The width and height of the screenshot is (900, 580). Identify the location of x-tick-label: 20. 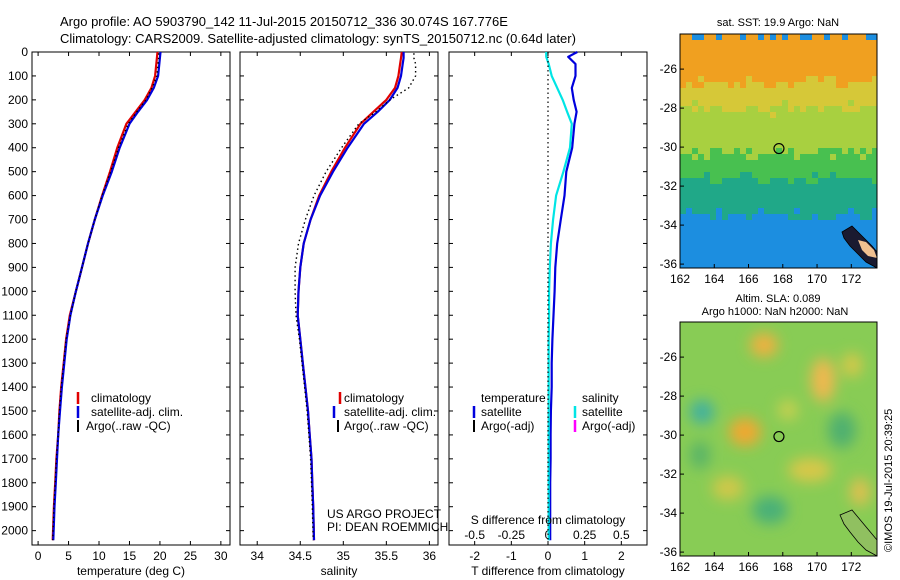
(160, 556).